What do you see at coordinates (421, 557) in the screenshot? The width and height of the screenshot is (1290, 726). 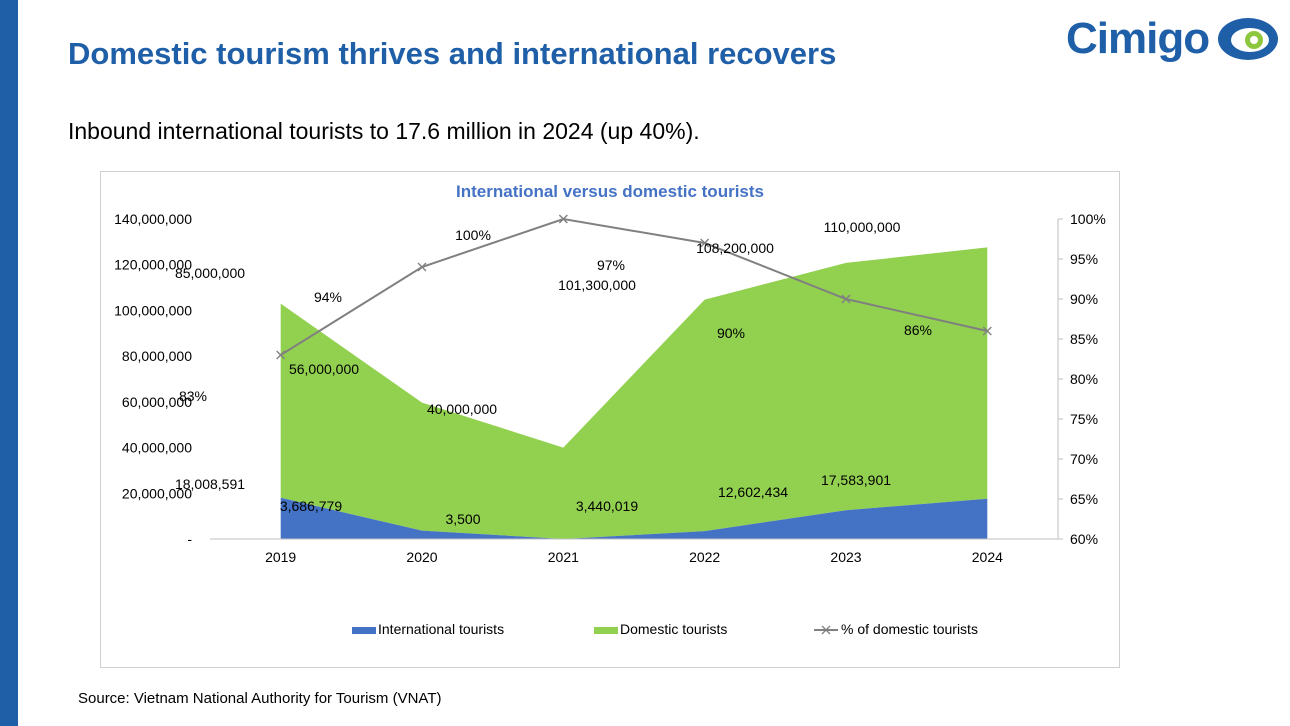 I see `x-tick-label: 2020` at bounding box center [421, 557].